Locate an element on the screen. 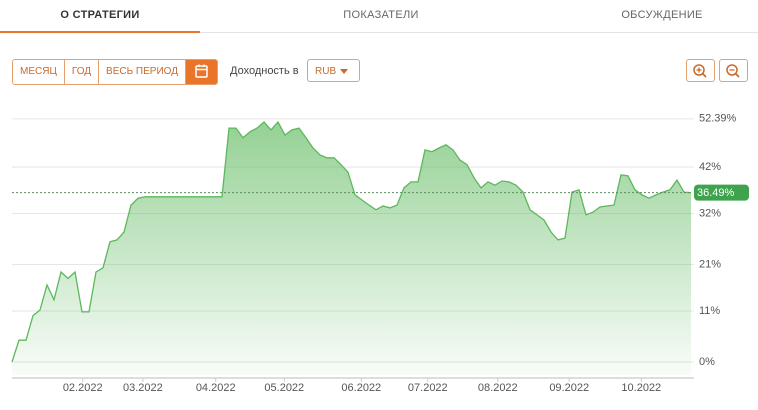 This screenshot has height=410, width=758. tab-divider is located at coordinates (379, 32).